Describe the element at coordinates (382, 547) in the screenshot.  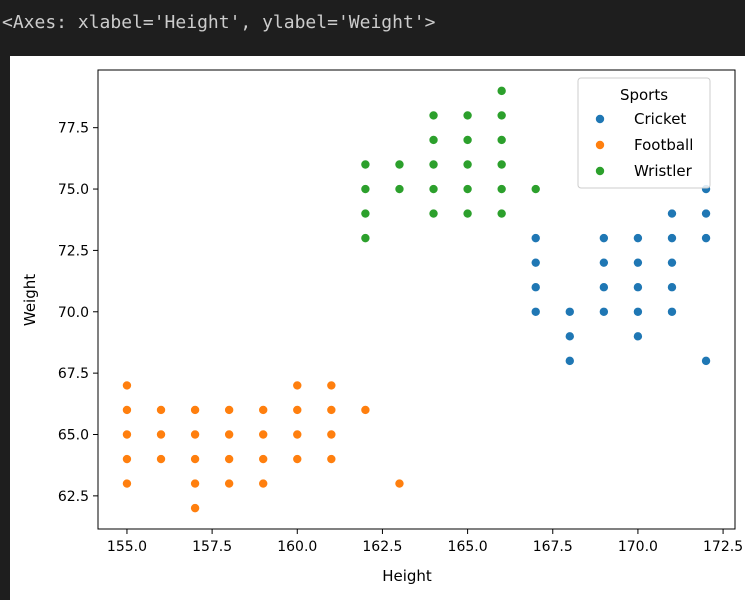
I see `x-tick-label: 162.5` at that location.